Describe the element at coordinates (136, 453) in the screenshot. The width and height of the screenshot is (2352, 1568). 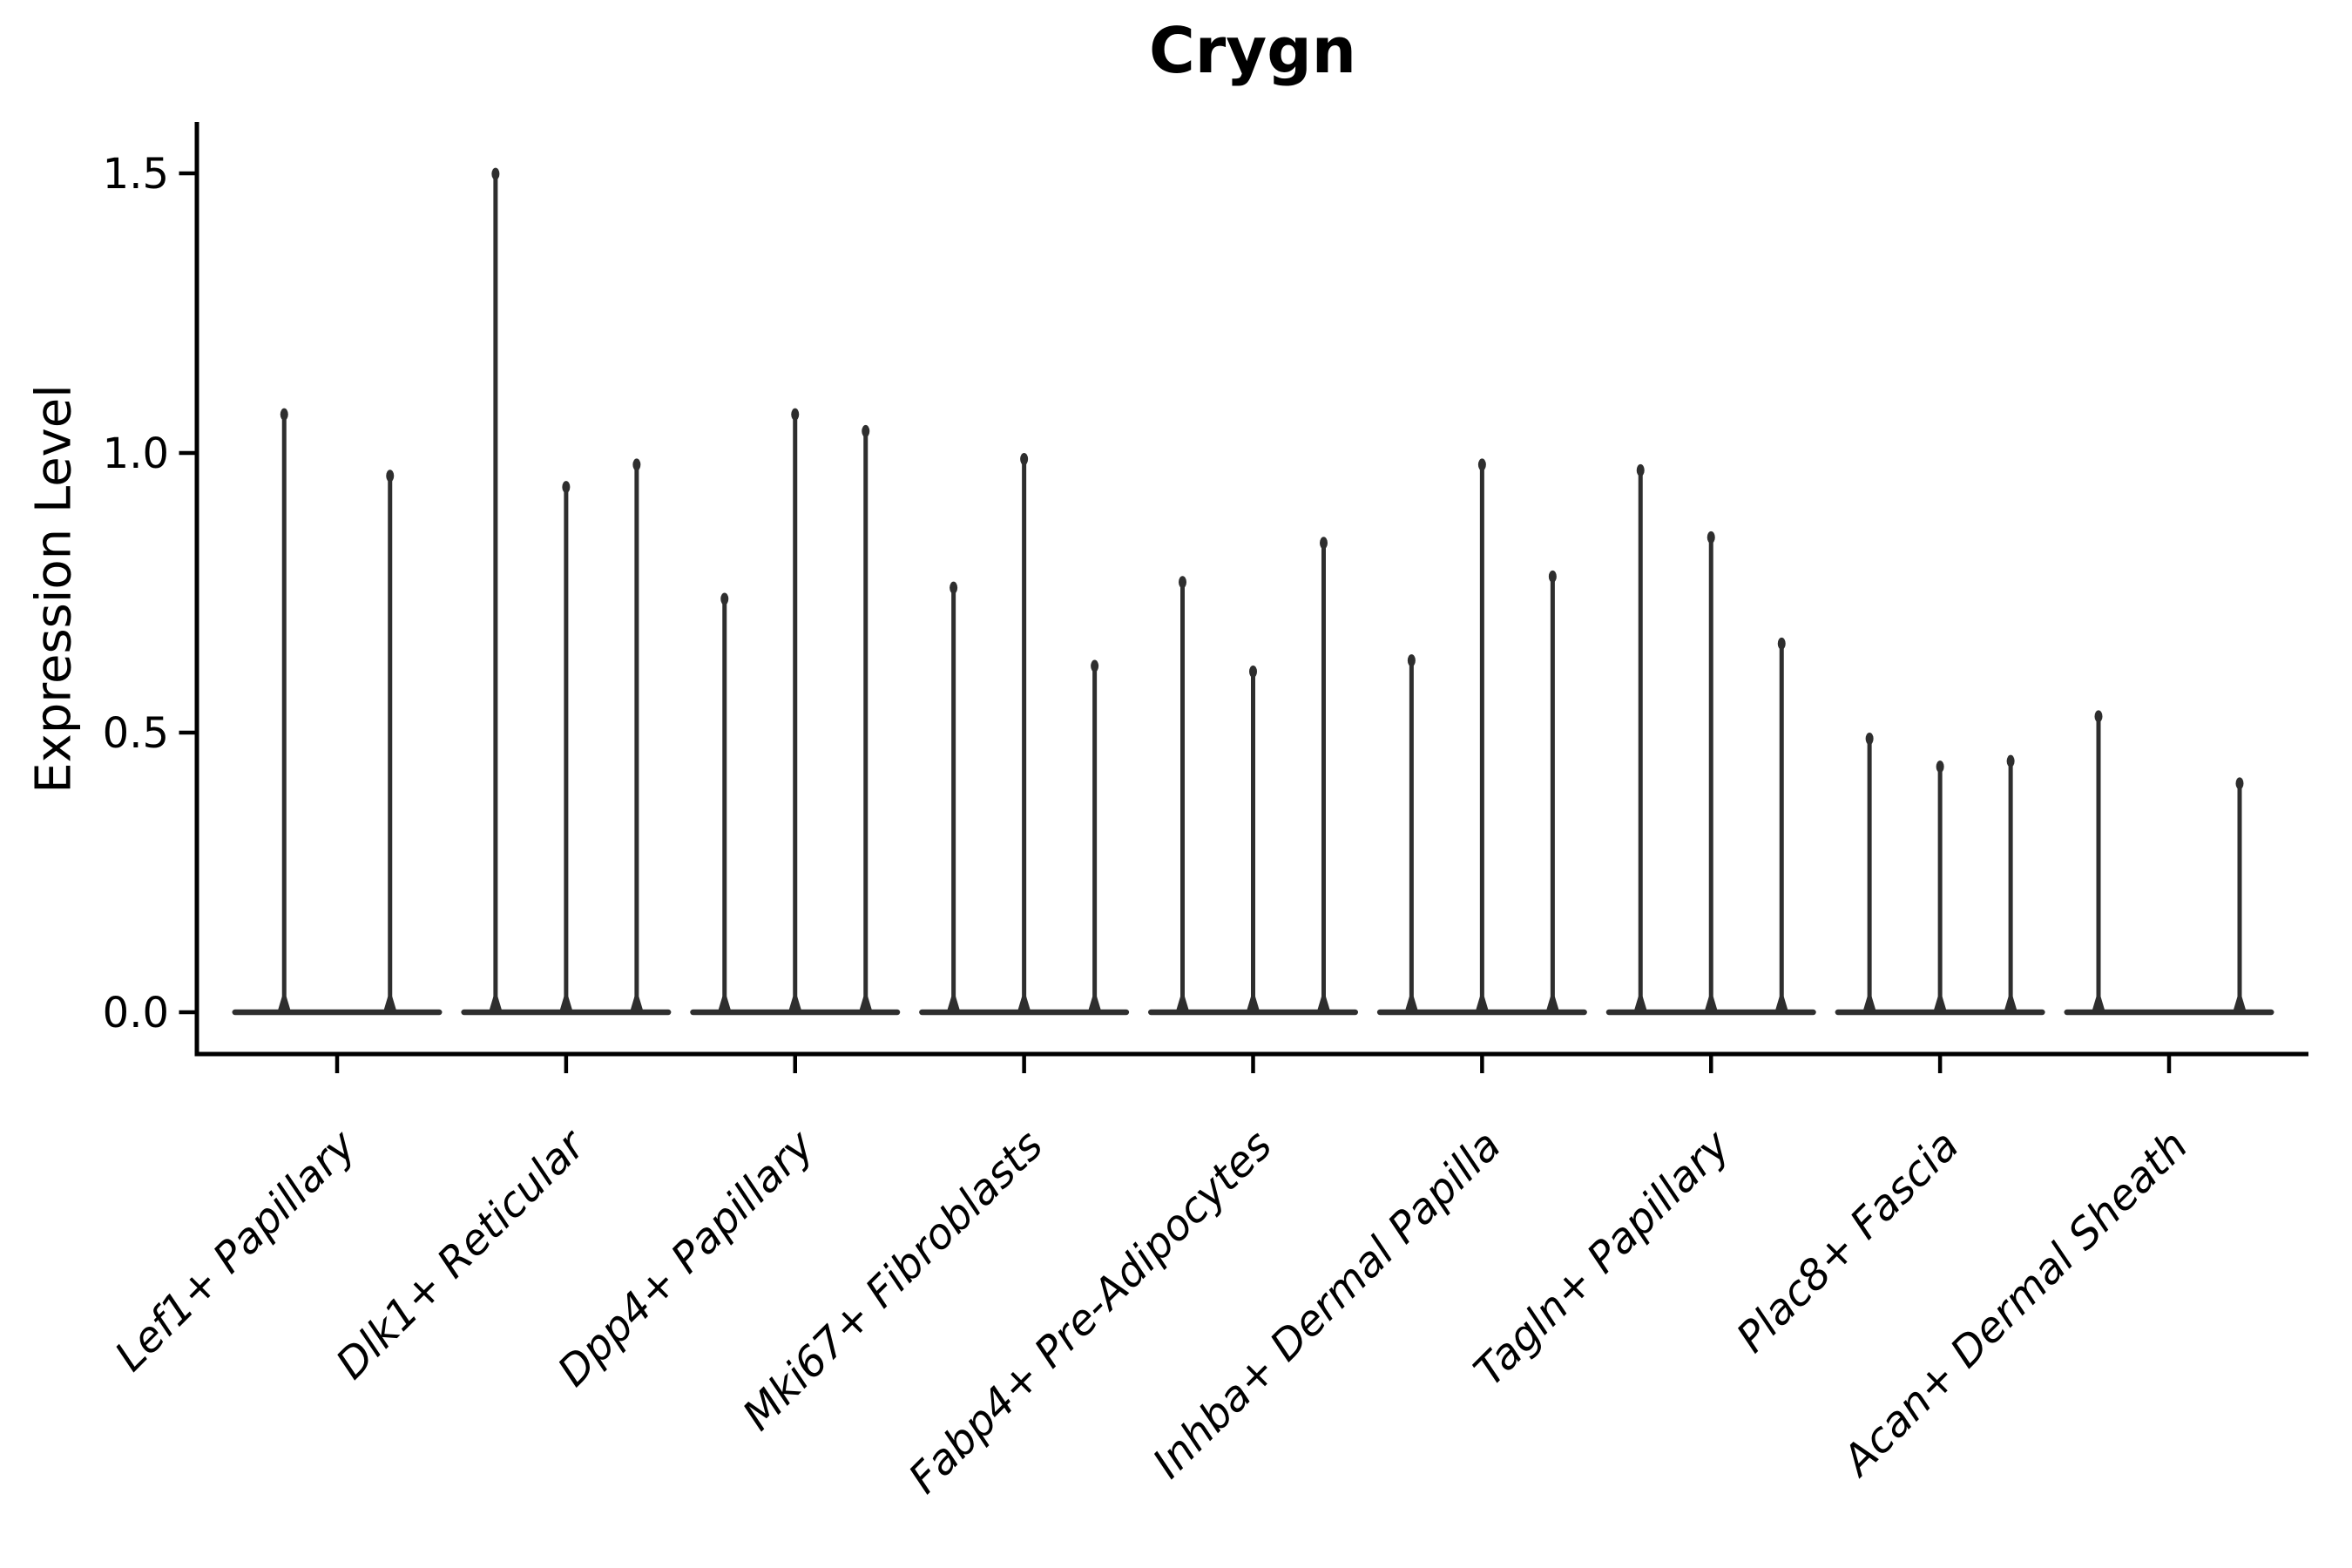
I see `y-tick-label: 1.0` at that location.